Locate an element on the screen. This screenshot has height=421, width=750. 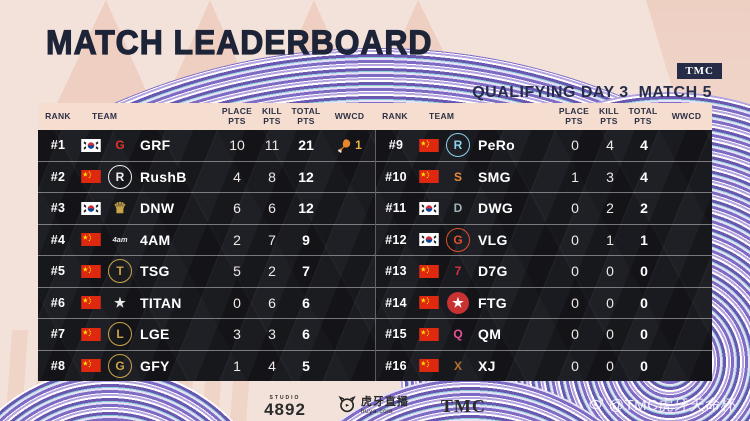
team-name-cell: SMG is located at coordinates (494, 176).